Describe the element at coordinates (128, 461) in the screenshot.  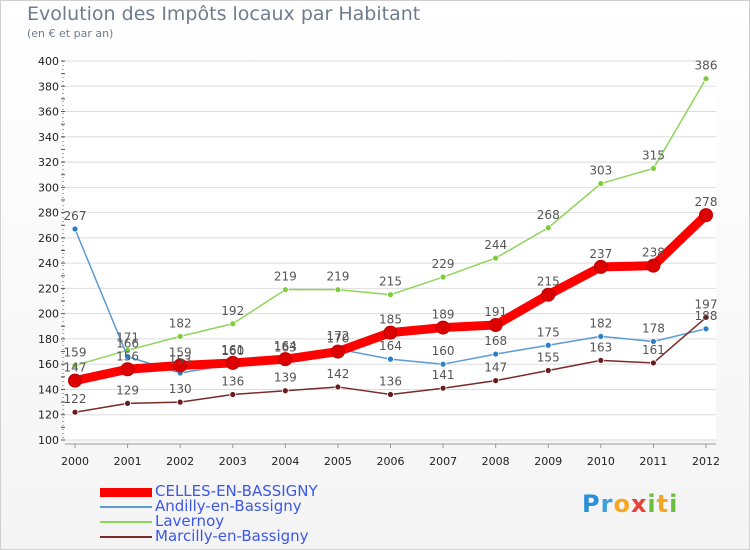
I see `x-tick-label: 2001` at that location.